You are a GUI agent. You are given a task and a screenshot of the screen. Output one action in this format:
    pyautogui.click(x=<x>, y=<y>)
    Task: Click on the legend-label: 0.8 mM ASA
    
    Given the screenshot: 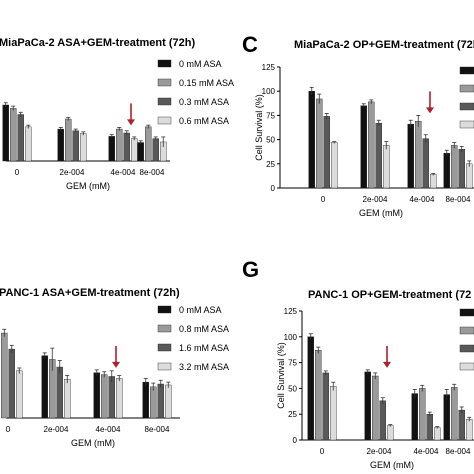 What is the action you would take?
    pyautogui.click(x=204, y=329)
    